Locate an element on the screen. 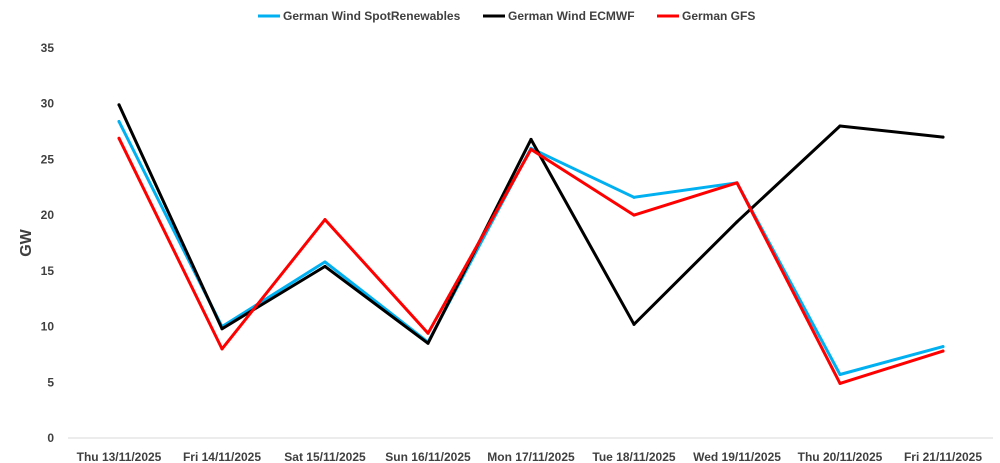 The height and width of the screenshot is (463, 1000). x-tick-label: Sat 15/11/2025 is located at coordinates (325, 456).